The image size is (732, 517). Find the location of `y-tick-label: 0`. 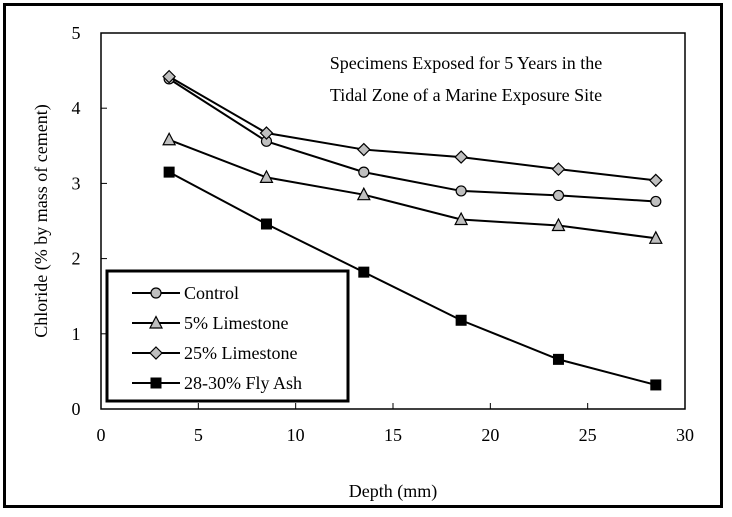

y-tick-label: 0 is located at coordinates (76, 409).